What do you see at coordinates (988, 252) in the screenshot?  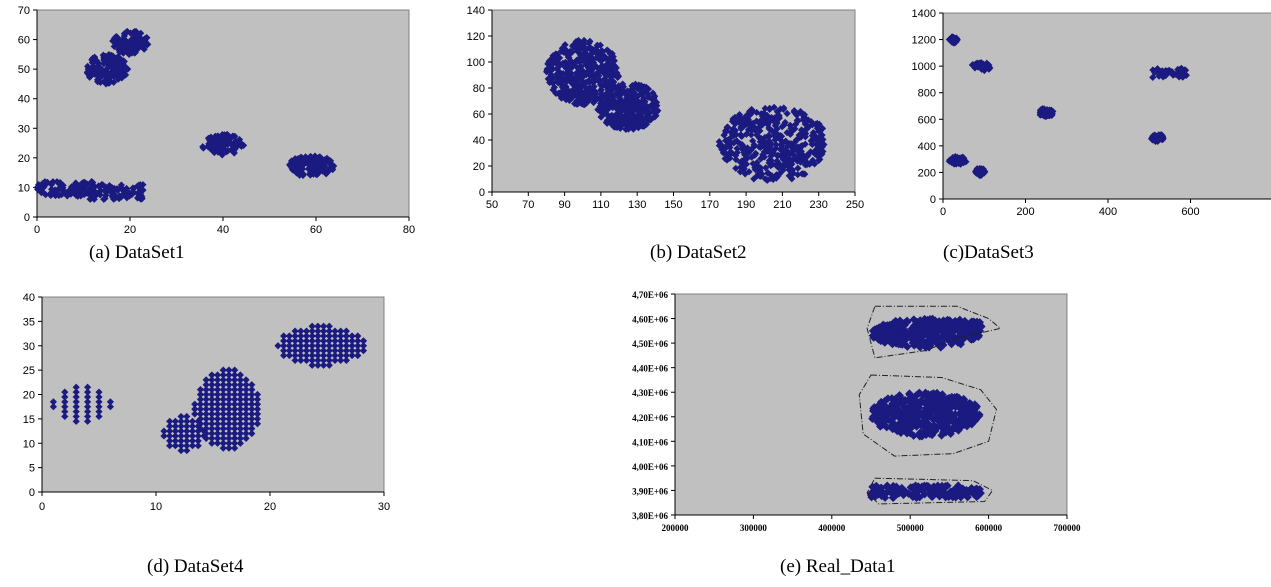 I see `caption-dataset3: (c)DataSet3` at bounding box center [988, 252].